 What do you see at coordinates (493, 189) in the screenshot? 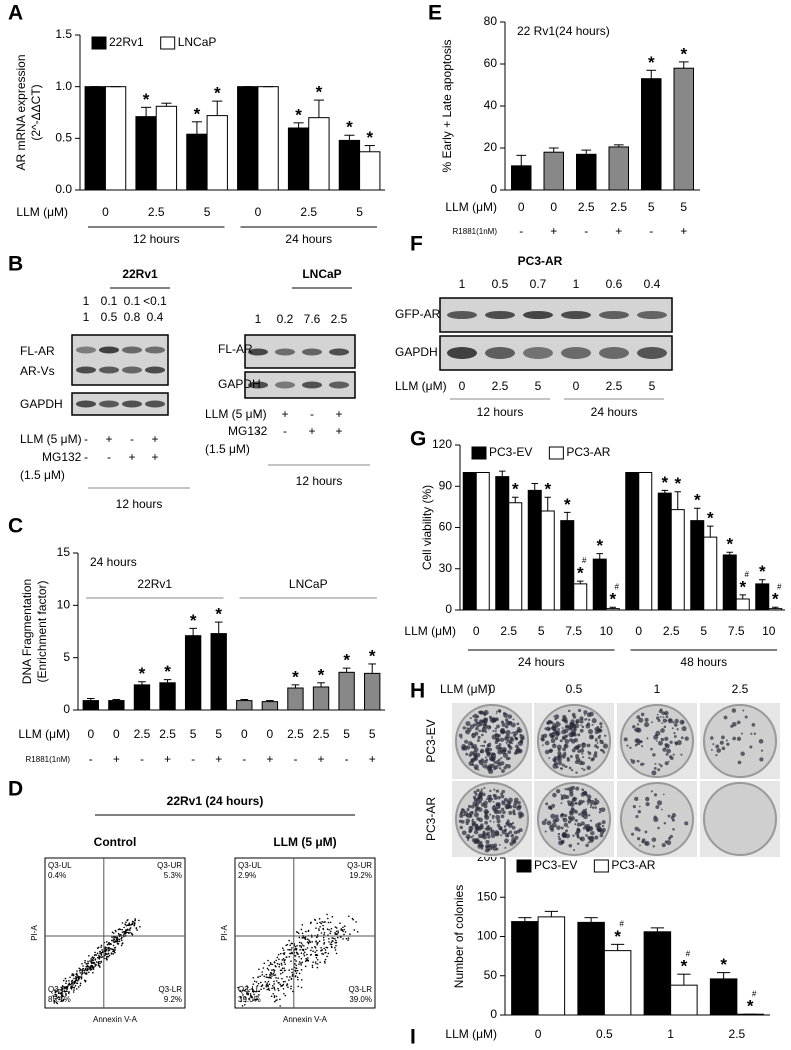
I see `y-tick-label: 0` at bounding box center [493, 189].